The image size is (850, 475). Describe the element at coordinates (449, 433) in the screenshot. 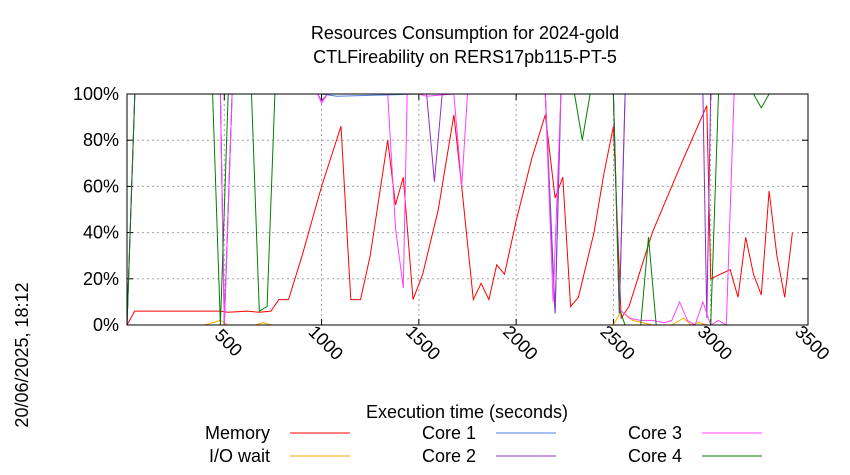

I see `legend-label: Core 1` at that location.